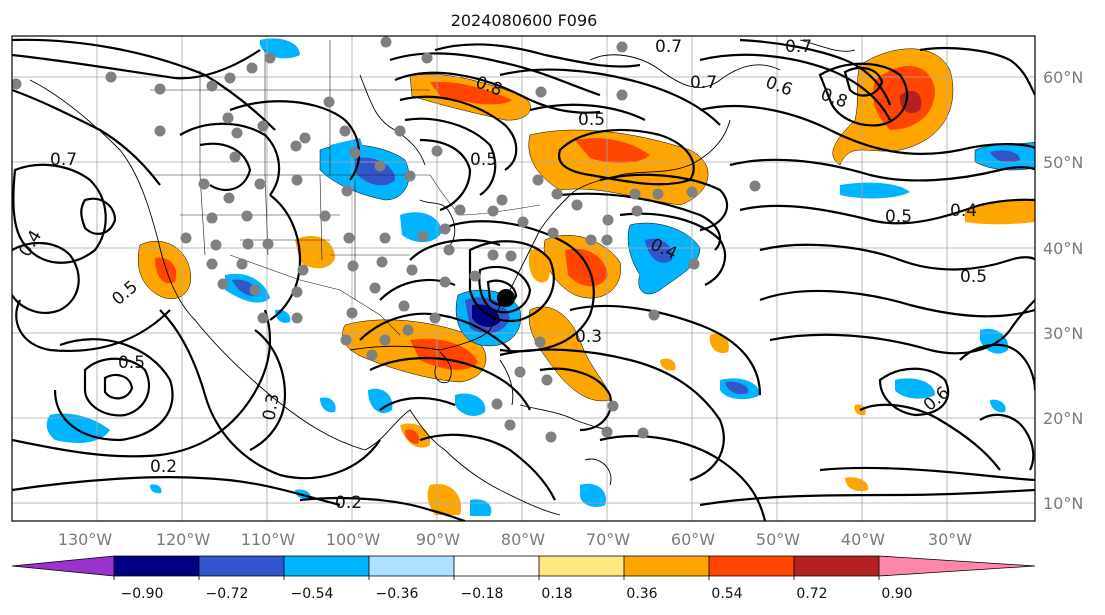 This screenshot has height=615, width=1105. What do you see at coordinates (608, 539) in the screenshot?
I see `lon-label: 70°W` at bounding box center [608, 539].